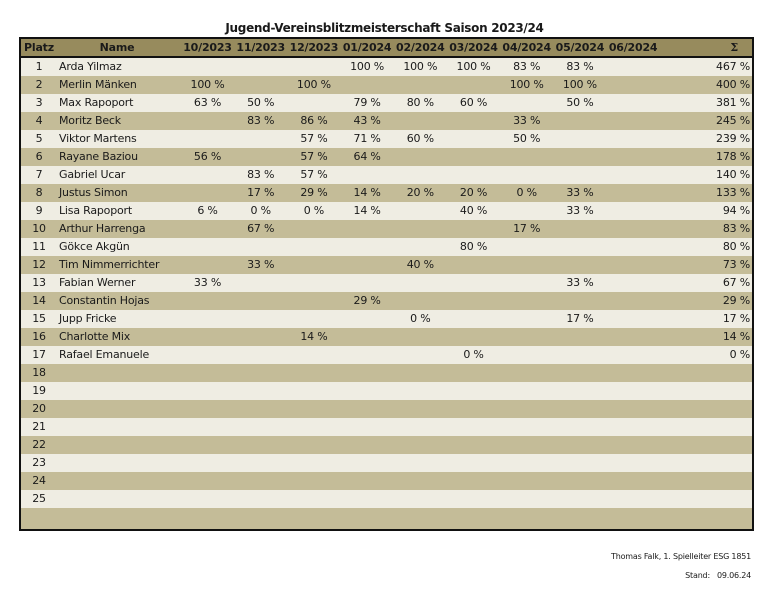 Image resolution: width=769 pixels, height=590 pixels. Describe the element at coordinates (39, 498) in the screenshot. I see `row-platz: 25` at that location.